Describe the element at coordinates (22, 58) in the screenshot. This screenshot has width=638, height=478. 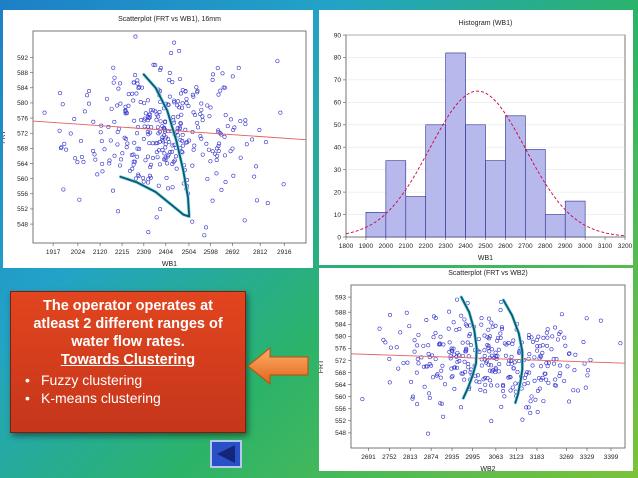
I see `y-tick-label-11: 592` at that location.